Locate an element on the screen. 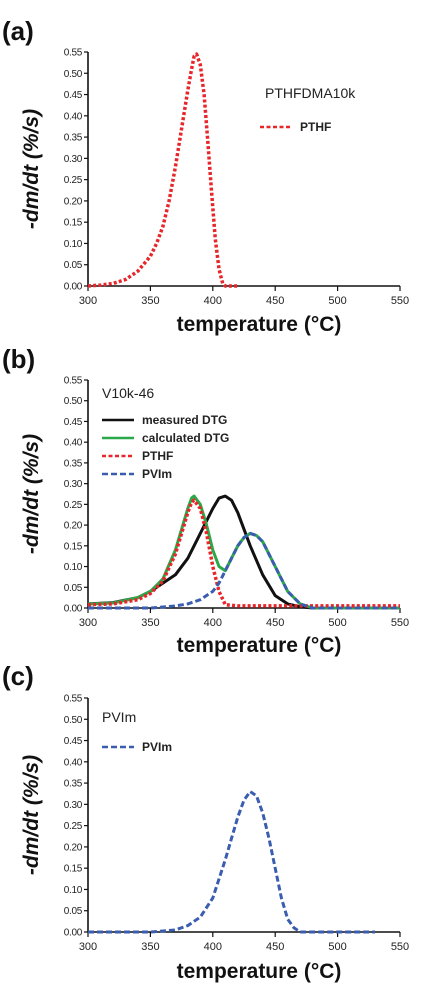  panel-label: (c) is located at coordinates (18, 676).